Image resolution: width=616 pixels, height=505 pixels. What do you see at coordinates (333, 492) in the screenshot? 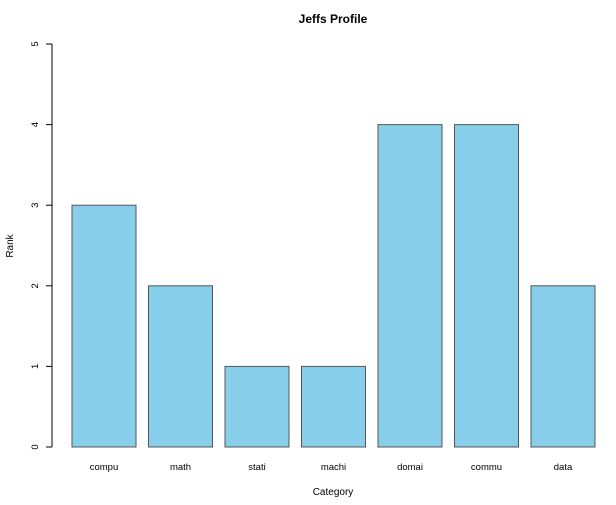
I see `x-axis-title: Category` at bounding box center [333, 492].